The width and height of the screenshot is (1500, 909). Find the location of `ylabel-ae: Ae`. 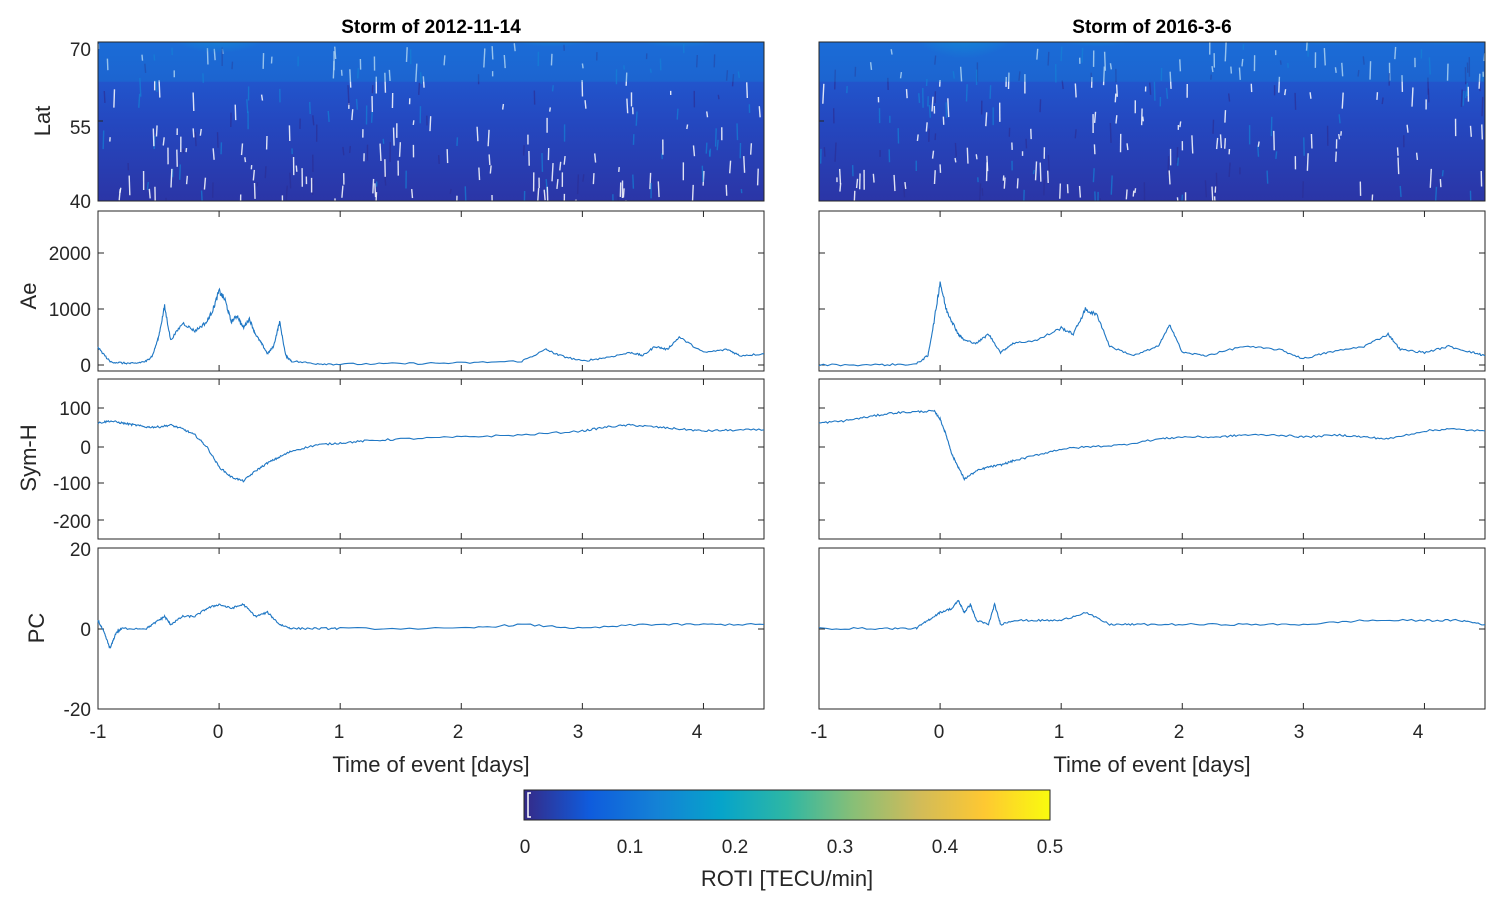

ylabel-ae: Ae is located at coordinates (28, 296).